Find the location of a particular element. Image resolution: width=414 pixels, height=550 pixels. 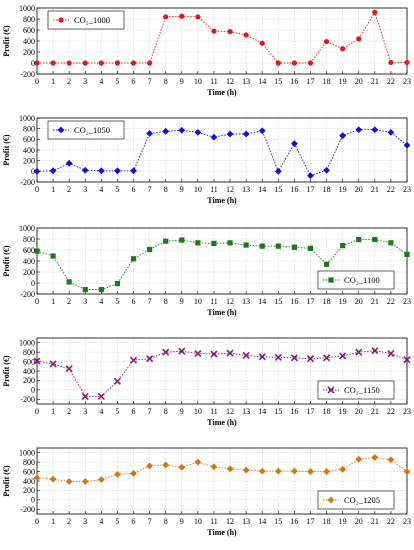

y-tick-label: 400 is located at coordinates (29, 41).